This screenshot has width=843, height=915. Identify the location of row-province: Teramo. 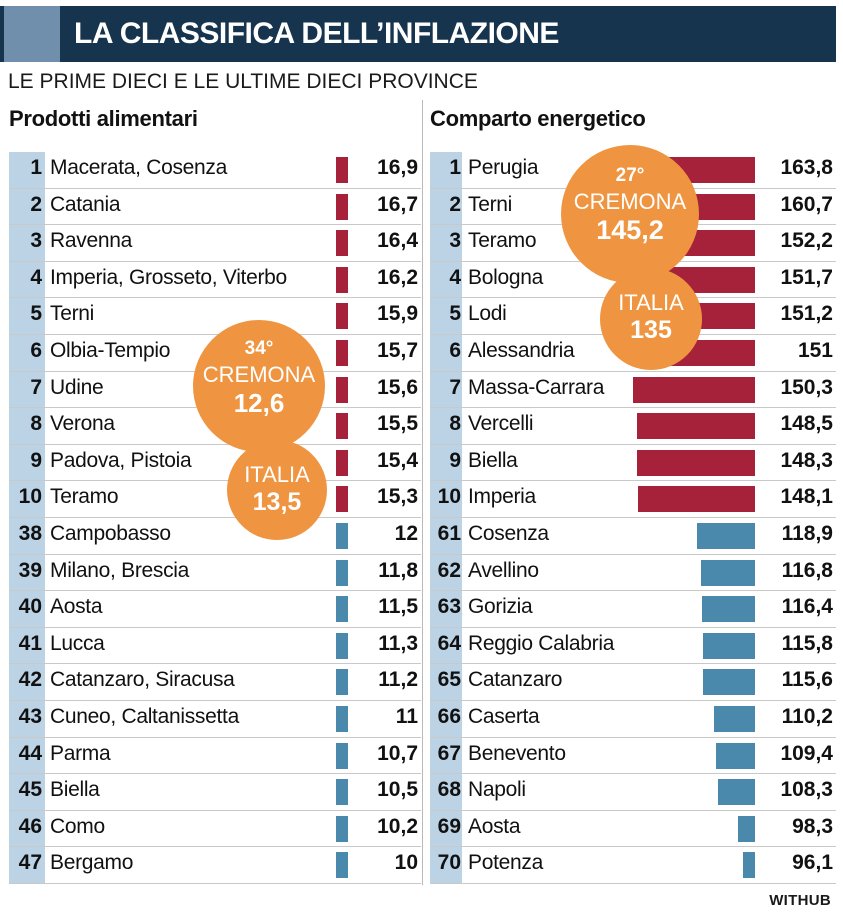
(84, 497).